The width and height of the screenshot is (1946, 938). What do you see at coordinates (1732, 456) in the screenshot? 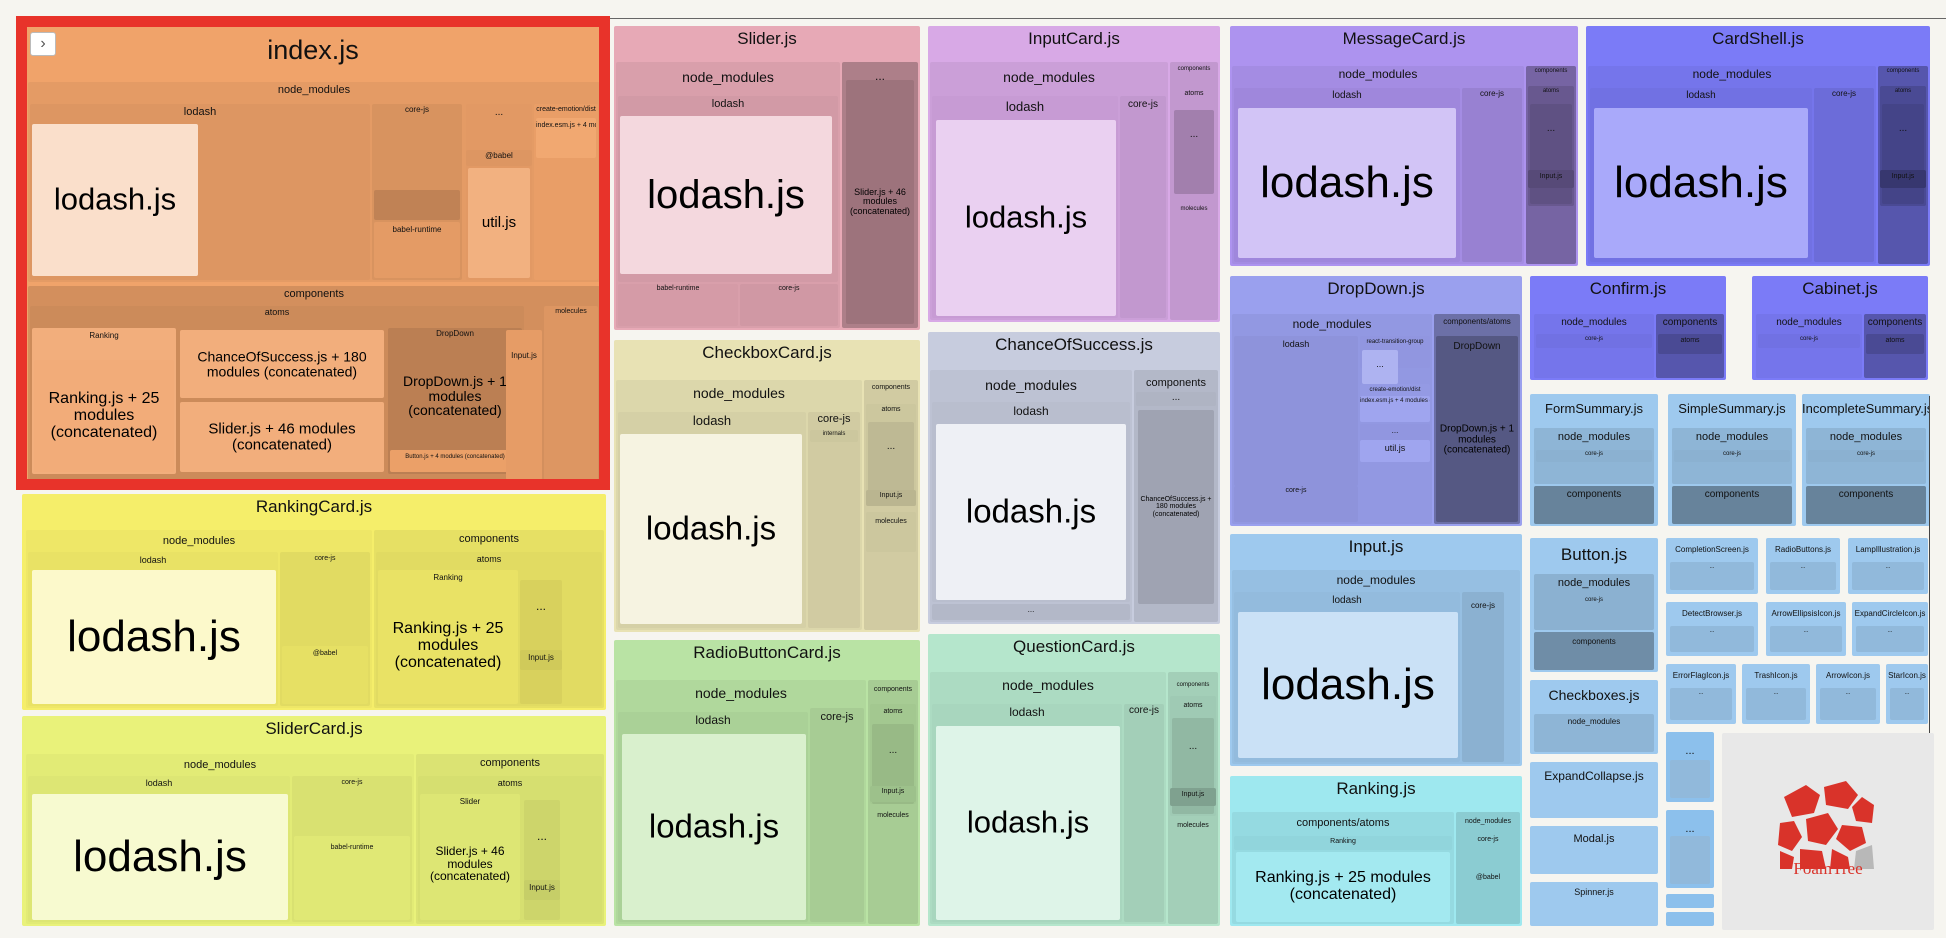
I see `module-group: core-js` at bounding box center [1732, 456].